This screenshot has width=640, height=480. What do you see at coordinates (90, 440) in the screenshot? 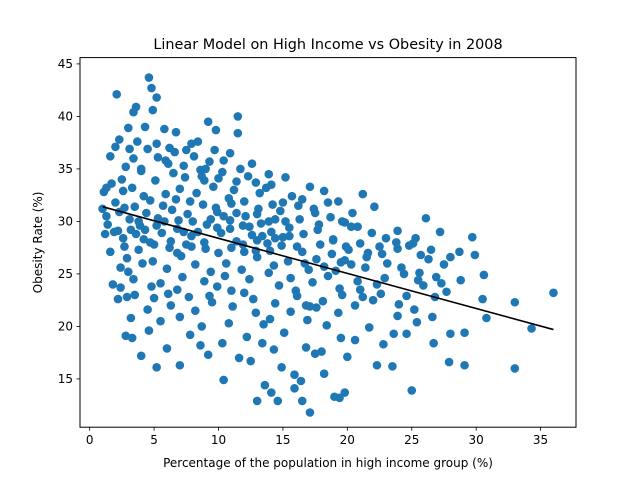
I see `x-tick-label: 0` at bounding box center [90, 440].